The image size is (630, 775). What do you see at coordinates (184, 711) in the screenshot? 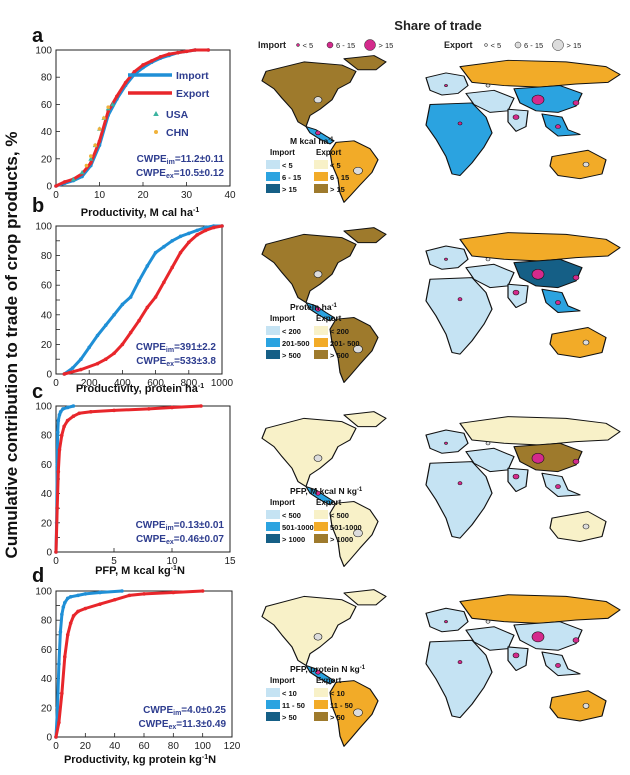
I see `cwpe-im: CWPEim=4.0±0.25` at bounding box center [184, 711].